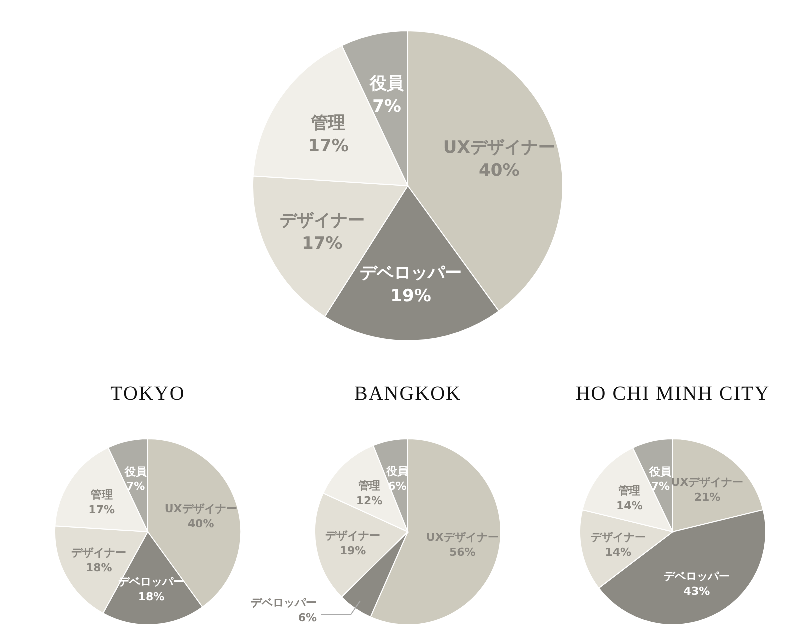 This screenshot has width=800, height=636. What do you see at coordinates (707, 497) in the screenshot?
I see `data-label: 21%` at bounding box center [707, 497].